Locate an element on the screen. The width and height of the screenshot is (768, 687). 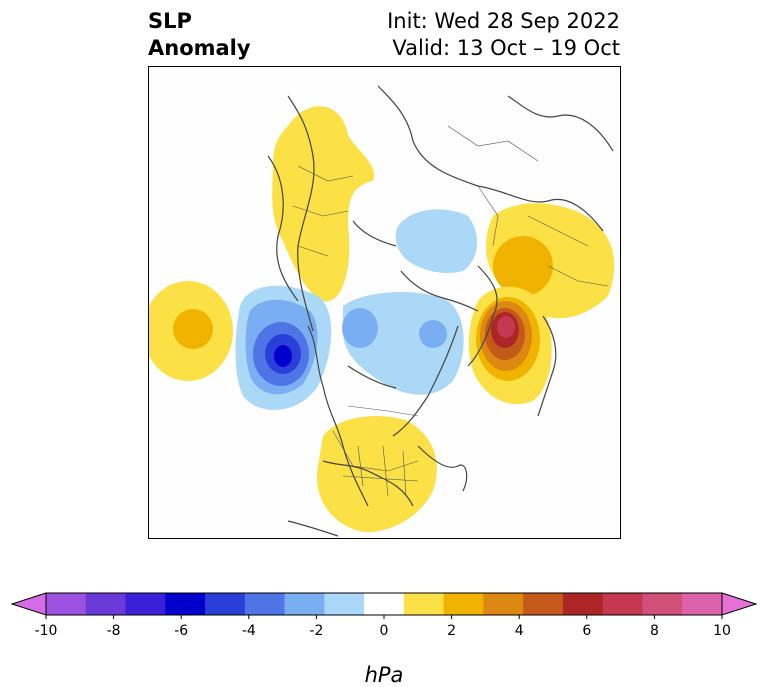
colorbar-tick-label: -2 is located at coordinates (316, 631).